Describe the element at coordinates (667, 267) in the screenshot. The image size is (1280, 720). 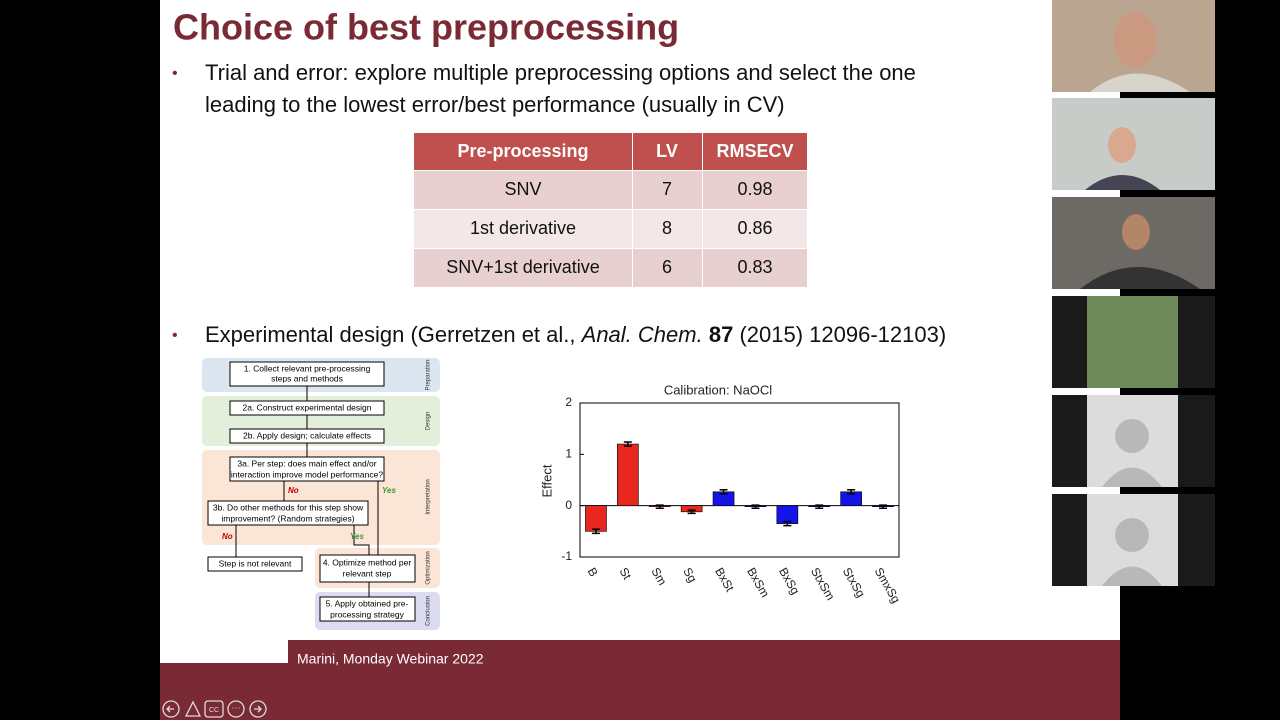
I see `table-cell: 6` at that location.